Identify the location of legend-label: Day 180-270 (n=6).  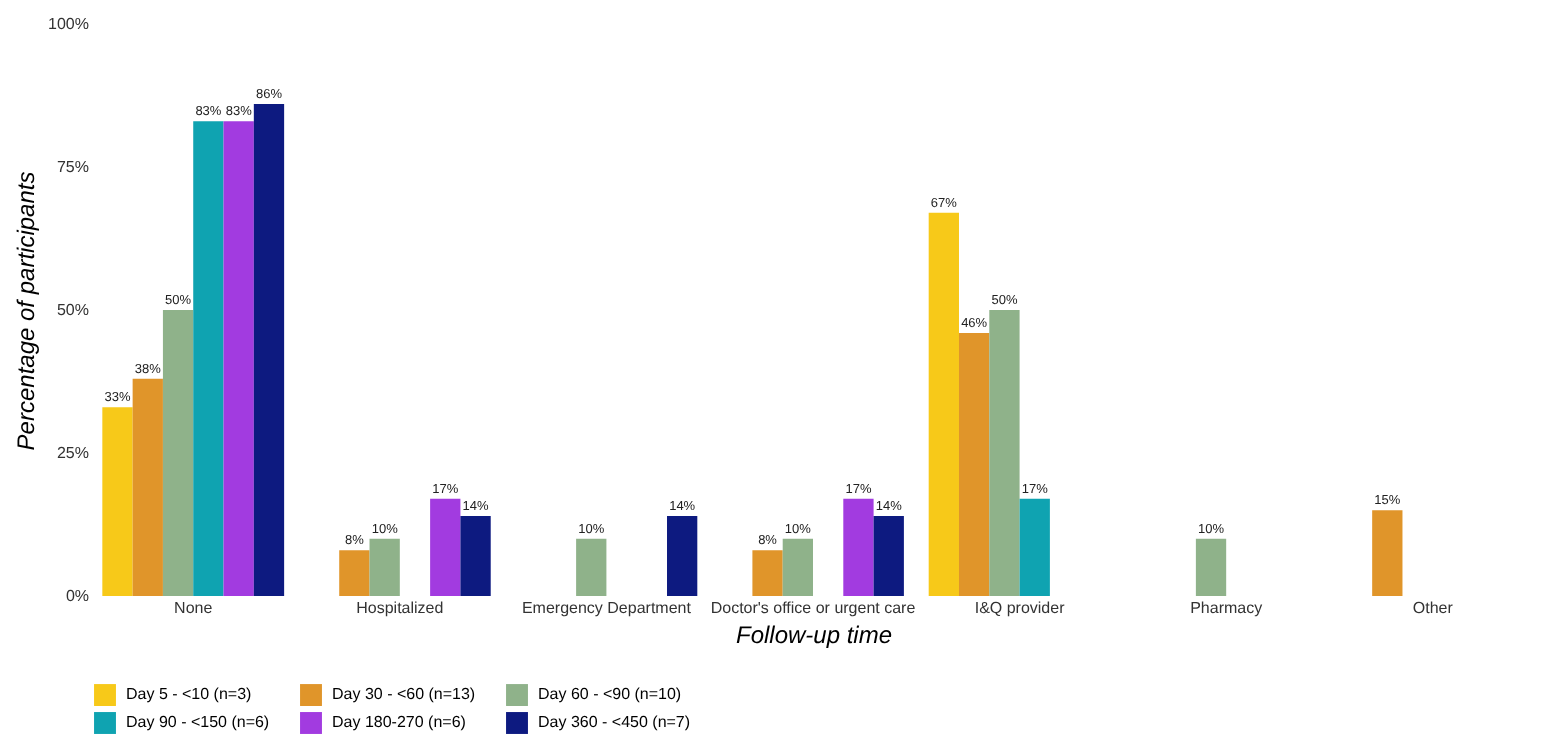
(399, 722).